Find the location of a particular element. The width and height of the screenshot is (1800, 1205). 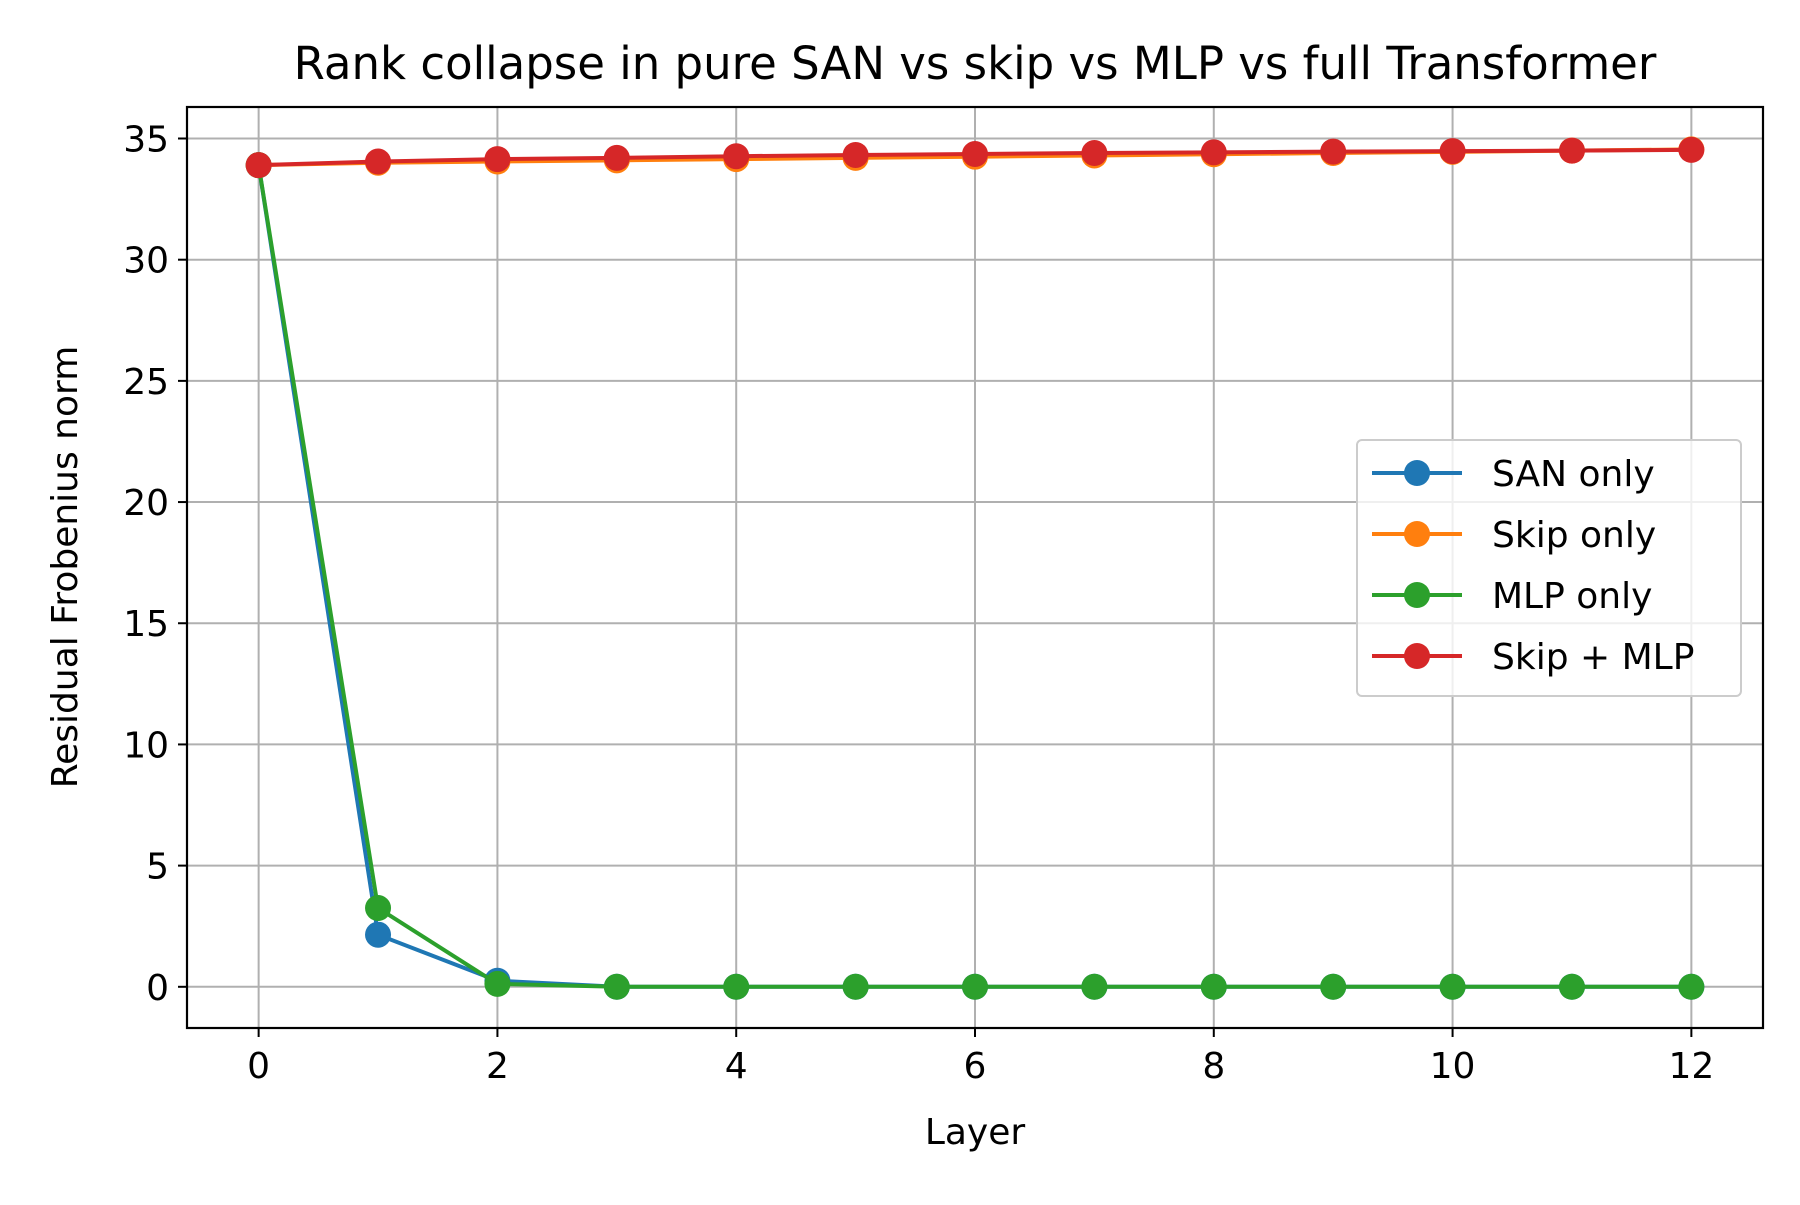

legend-entry: SAN only is located at coordinates (1513, 474).